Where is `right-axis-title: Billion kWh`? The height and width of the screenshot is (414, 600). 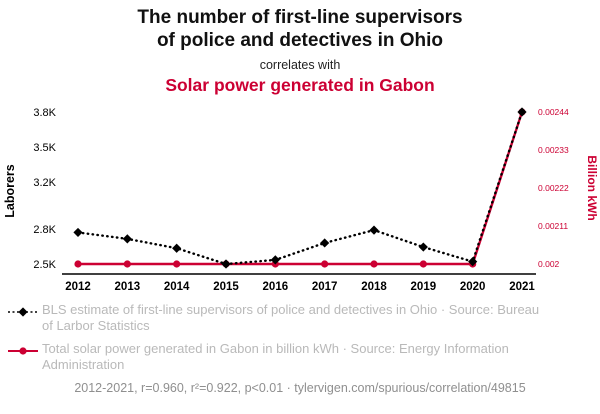 right-axis-title: Billion kWh is located at coordinates (592, 187).